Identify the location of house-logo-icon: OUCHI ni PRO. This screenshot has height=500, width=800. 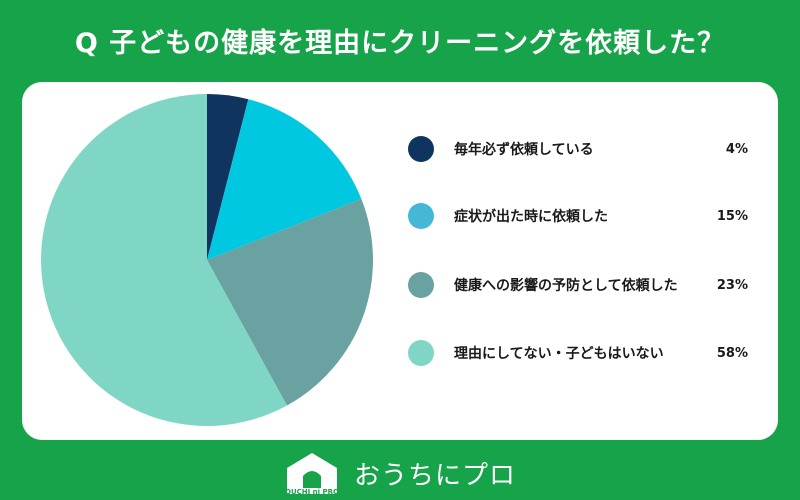
(312, 473).